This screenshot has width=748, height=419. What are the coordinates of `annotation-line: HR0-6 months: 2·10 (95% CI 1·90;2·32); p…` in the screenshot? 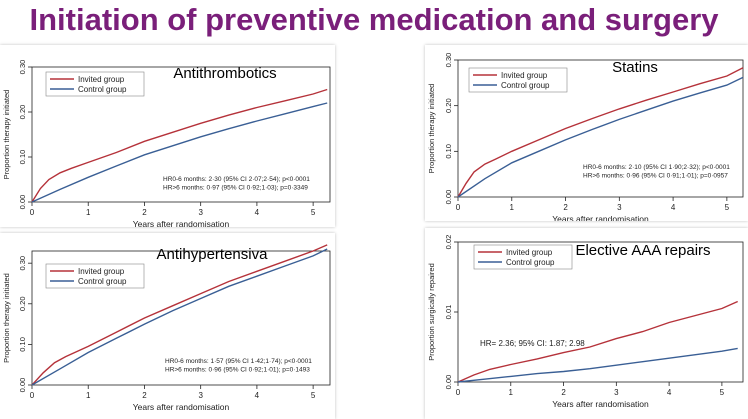 It's located at (656, 167).